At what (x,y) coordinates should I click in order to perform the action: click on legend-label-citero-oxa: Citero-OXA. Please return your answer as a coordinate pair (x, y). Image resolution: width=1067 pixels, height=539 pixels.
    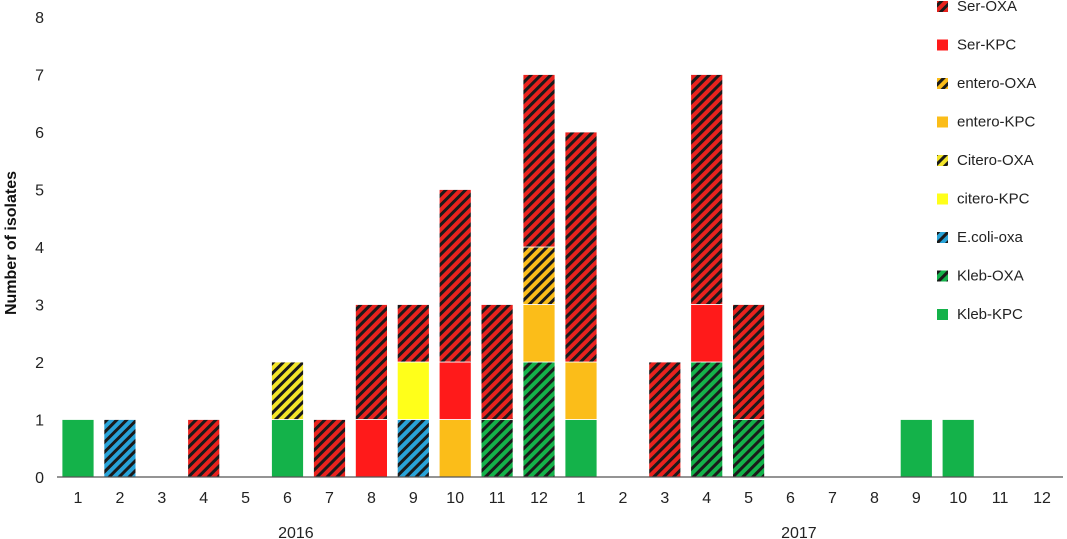
    Looking at the image, I should click on (995, 160).